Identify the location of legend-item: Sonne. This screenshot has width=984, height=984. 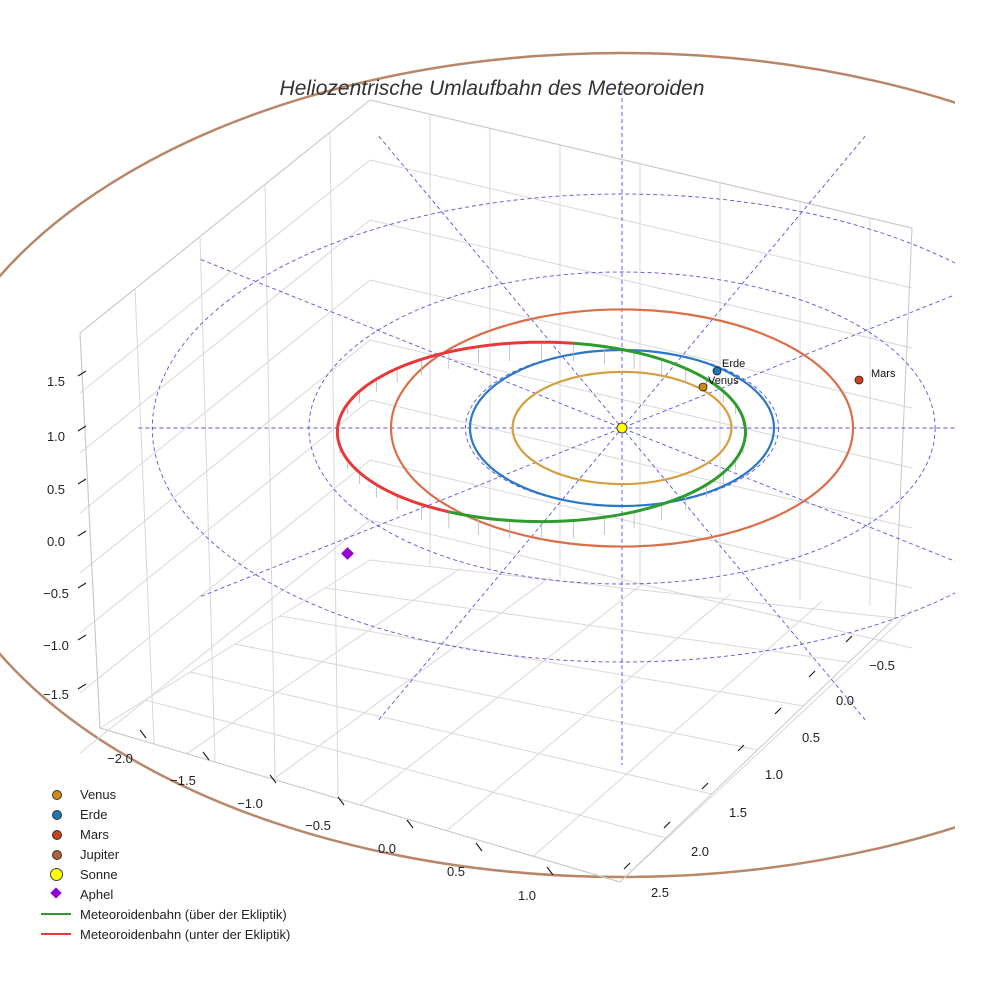
(164, 874).